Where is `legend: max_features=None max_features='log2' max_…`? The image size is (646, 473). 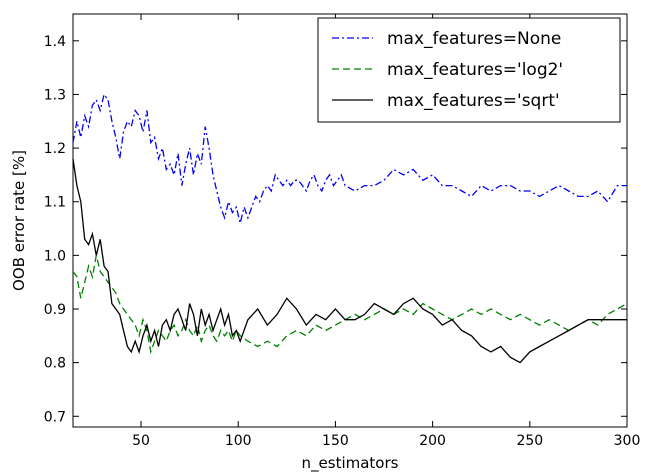 legend: max_features=None max_features='log2' max_… is located at coordinates (469, 70).